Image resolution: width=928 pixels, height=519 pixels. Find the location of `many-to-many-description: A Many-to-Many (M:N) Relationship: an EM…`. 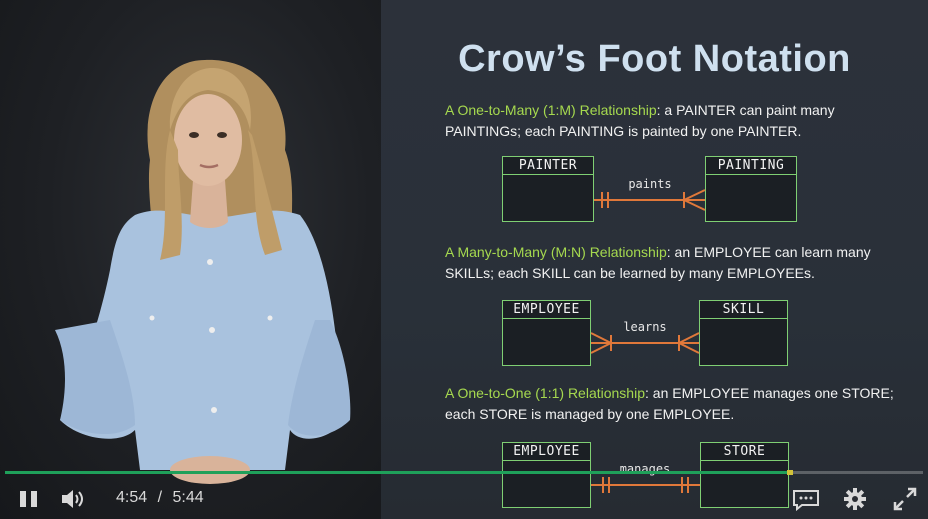

many-to-many-description: A Many-to-Many (M:N) Relationship: an EM… is located at coordinates (675, 263).